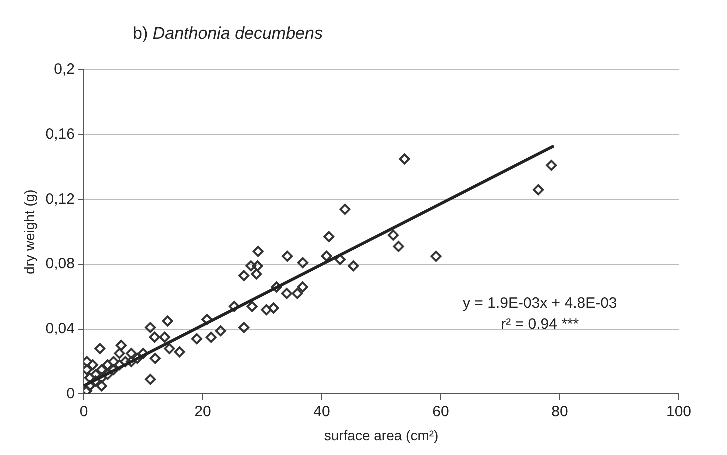 The height and width of the screenshot is (455, 727). What do you see at coordinates (64, 69) in the screenshot?
I see `y-tick-label: 0,2` at bounding box center [64, 69].